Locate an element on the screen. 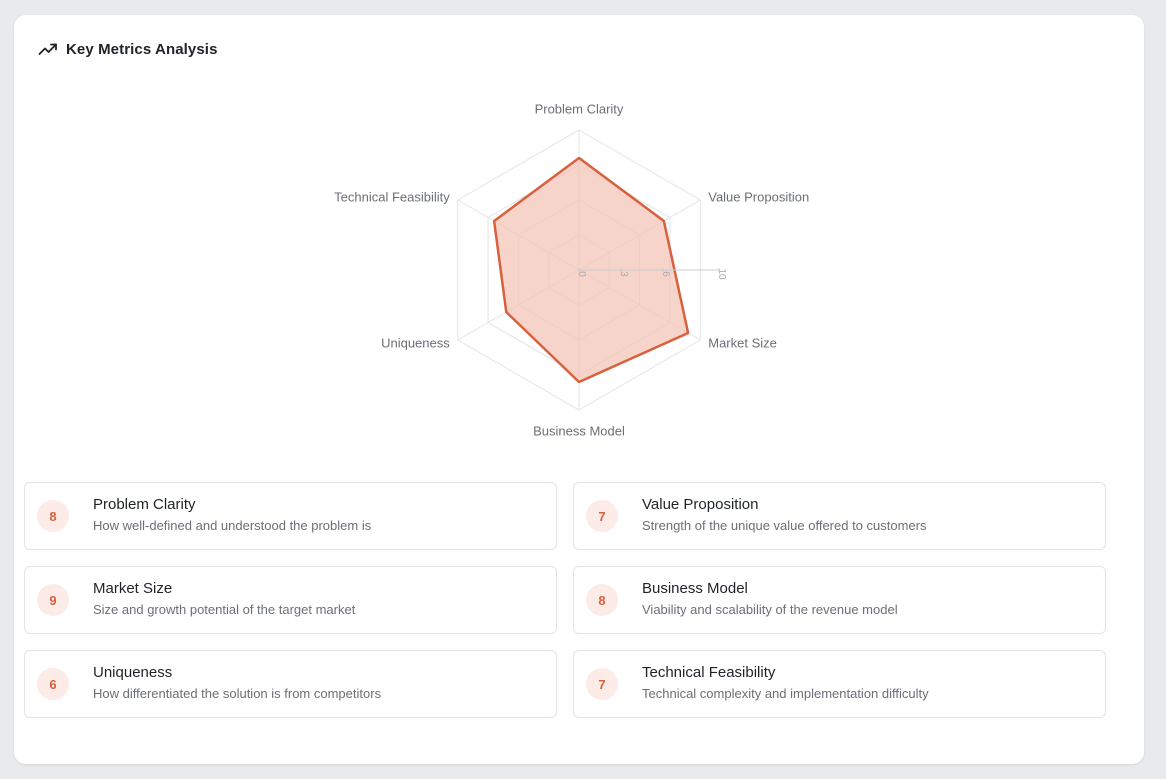 The height and width of the screenshot is (779, 1166). axis-label-business-model: Business Model is located at coordinates (579, 430).